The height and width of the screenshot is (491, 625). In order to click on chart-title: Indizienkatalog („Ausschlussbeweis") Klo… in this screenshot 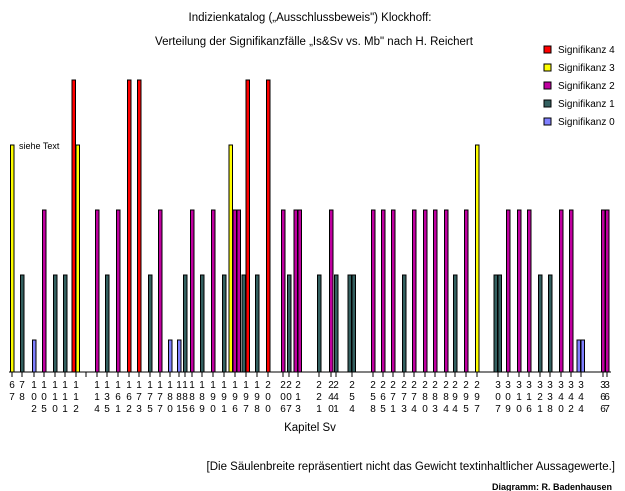, I will do `click(310, 18)`.